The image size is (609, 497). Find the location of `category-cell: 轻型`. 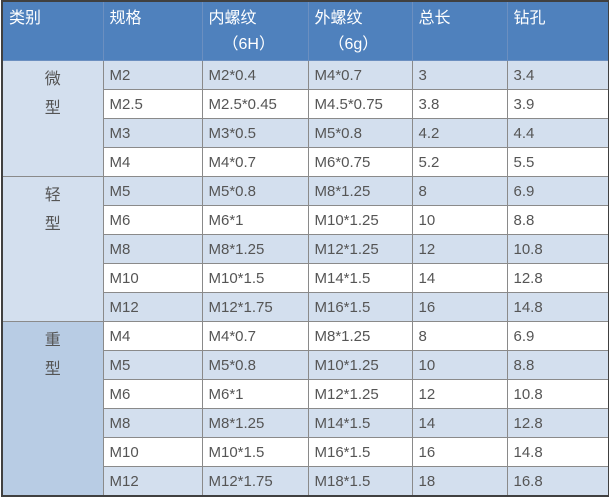

category-cell: 轻型 is located at coordinates (52, 249).